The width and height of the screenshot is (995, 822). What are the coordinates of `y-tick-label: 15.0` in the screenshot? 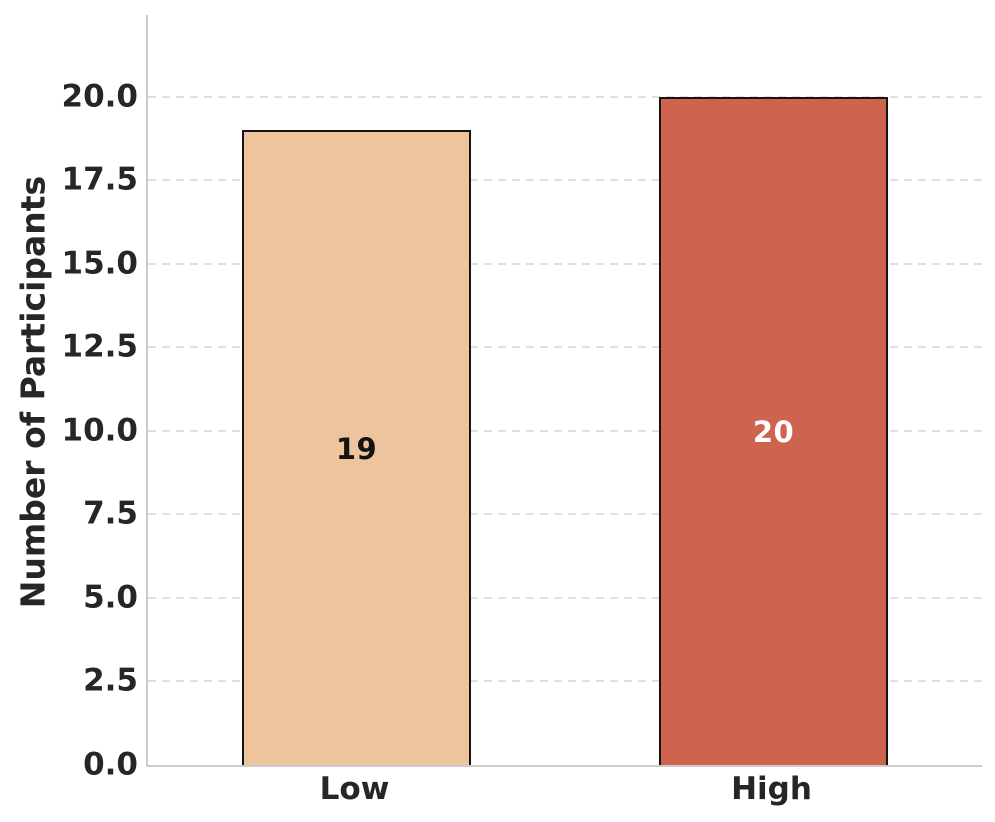 It's located at (100, 263).